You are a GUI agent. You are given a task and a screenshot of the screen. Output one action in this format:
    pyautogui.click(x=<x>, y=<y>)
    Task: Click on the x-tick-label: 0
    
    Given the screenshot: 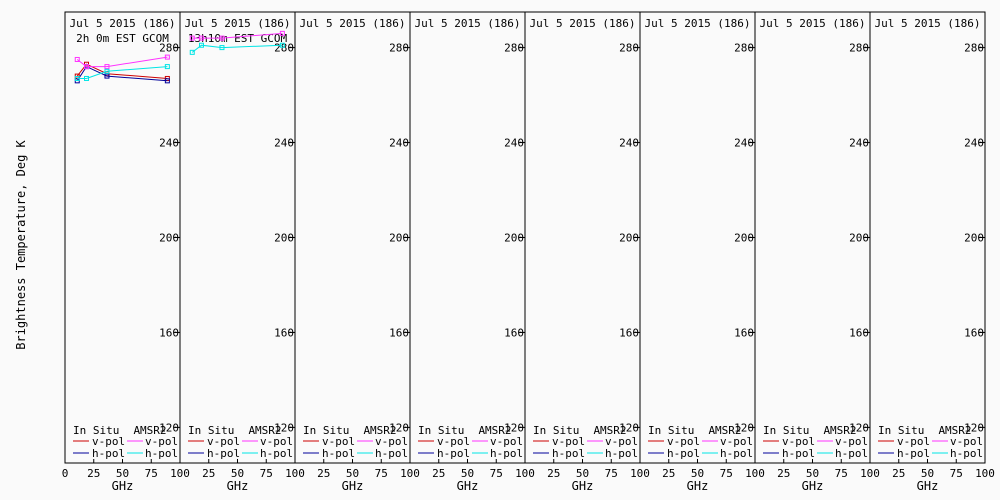 What is the action you would take?
    pyautogui.click(x=65, y=473)
    